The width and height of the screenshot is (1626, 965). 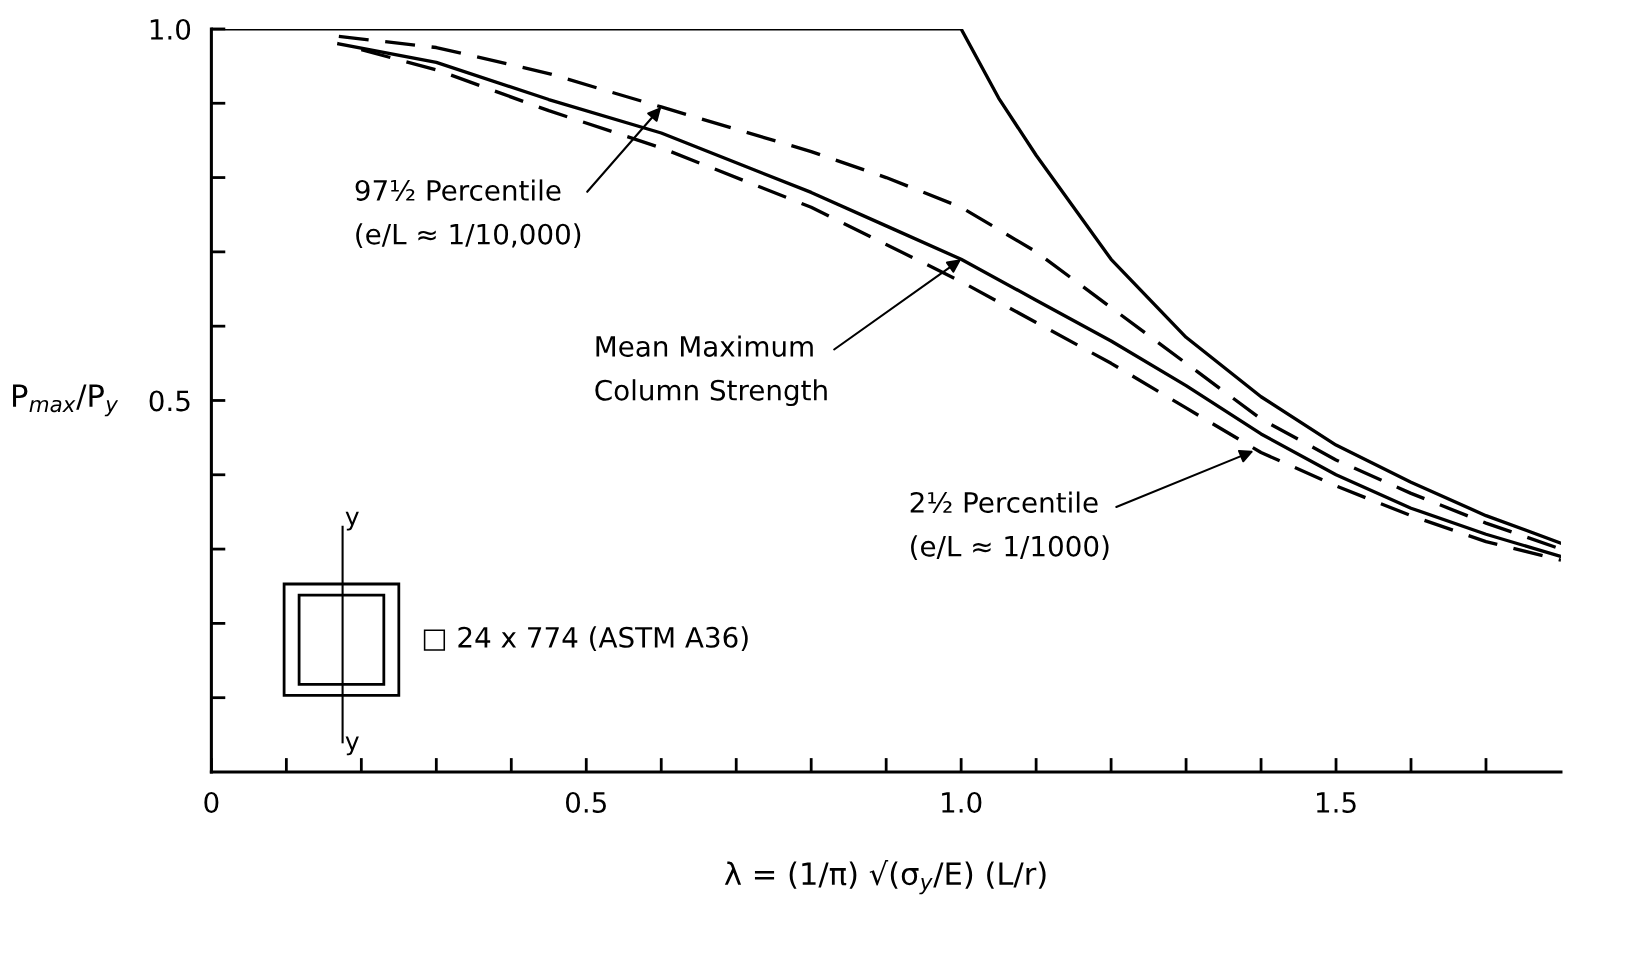 What do you see at coordinates (586, 802) in the screenshot?
I see `x-tick-label: 0.5` at bounding box center [586, 802].